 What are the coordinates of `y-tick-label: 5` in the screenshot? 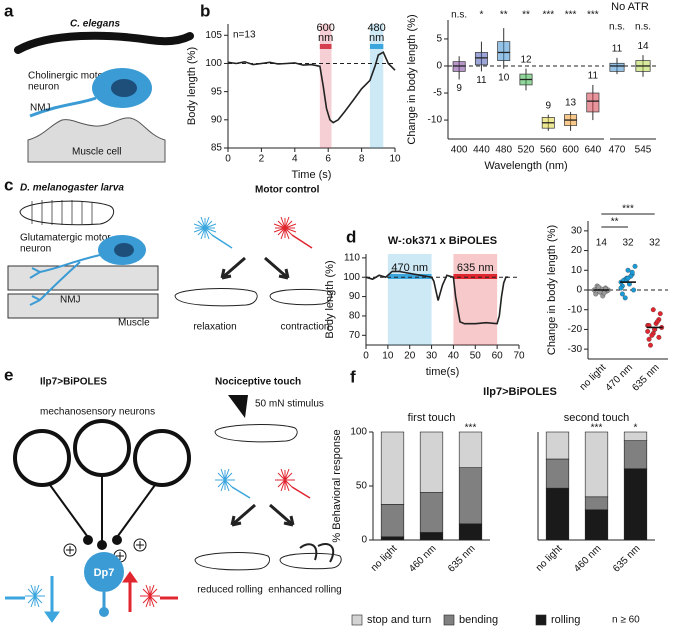 It's located at (439, 39).